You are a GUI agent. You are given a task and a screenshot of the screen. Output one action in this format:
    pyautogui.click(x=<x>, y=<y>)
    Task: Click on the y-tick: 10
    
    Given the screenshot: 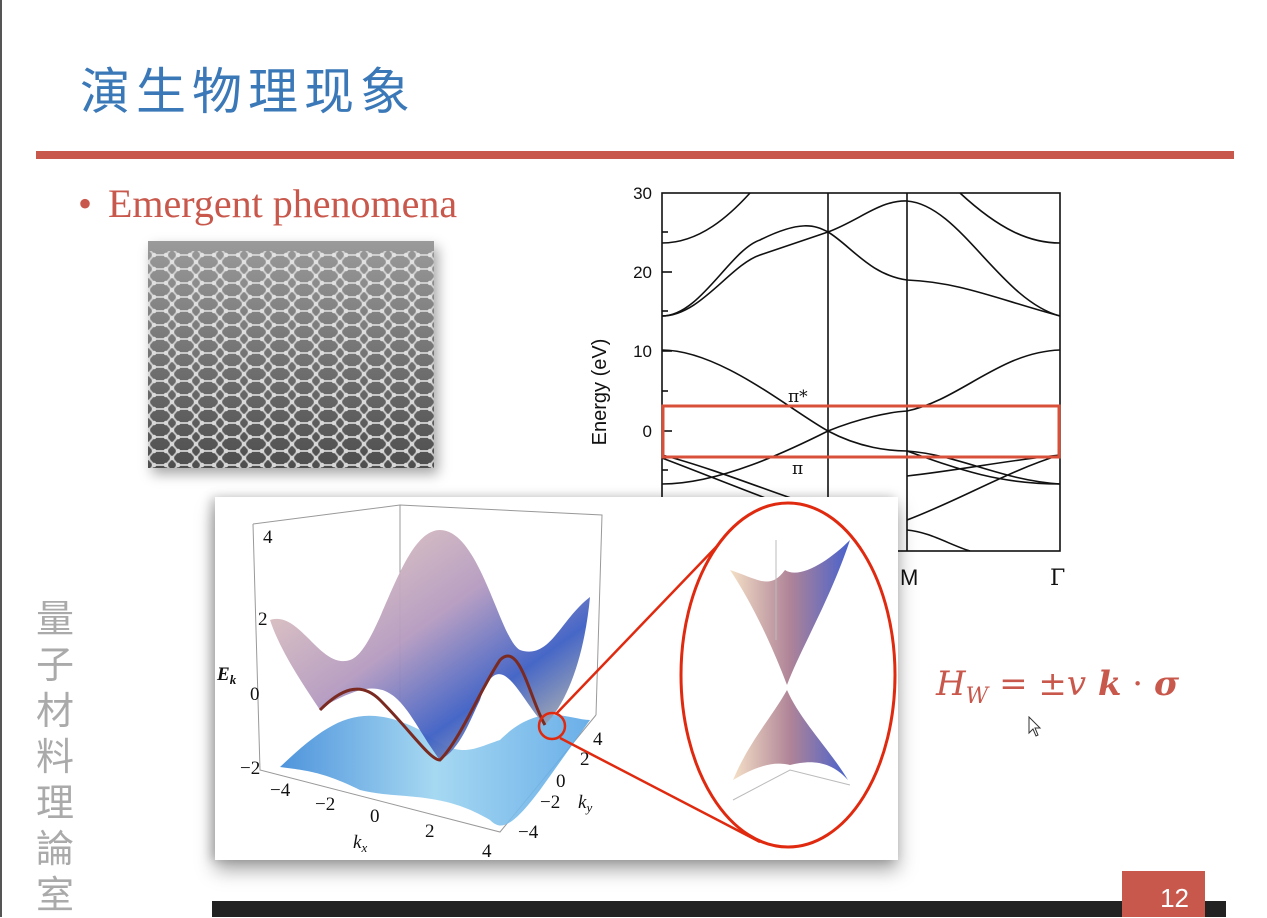 What is the action you would take?
    pyautogui.click(x=642, y=351)
    